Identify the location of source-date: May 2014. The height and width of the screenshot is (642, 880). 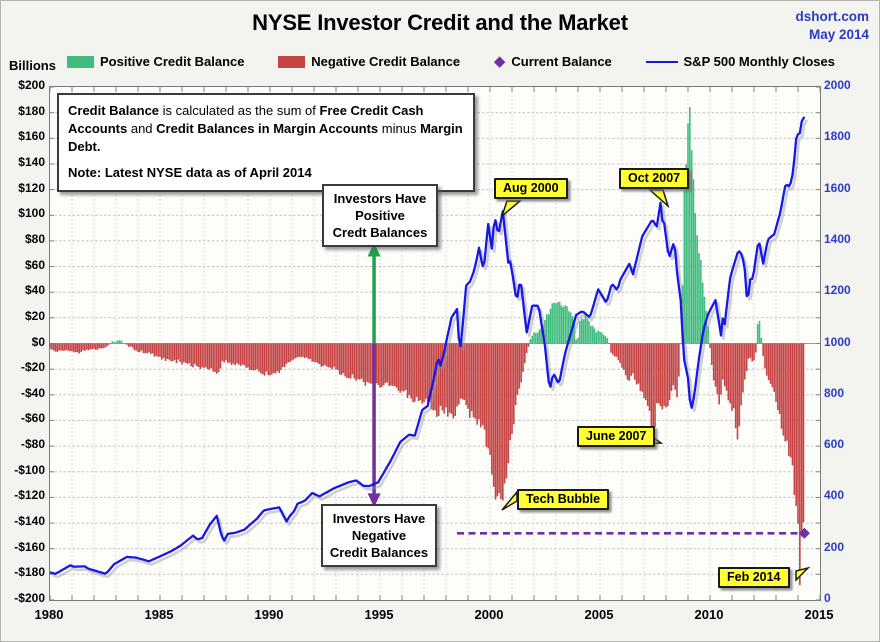
(838, 34).